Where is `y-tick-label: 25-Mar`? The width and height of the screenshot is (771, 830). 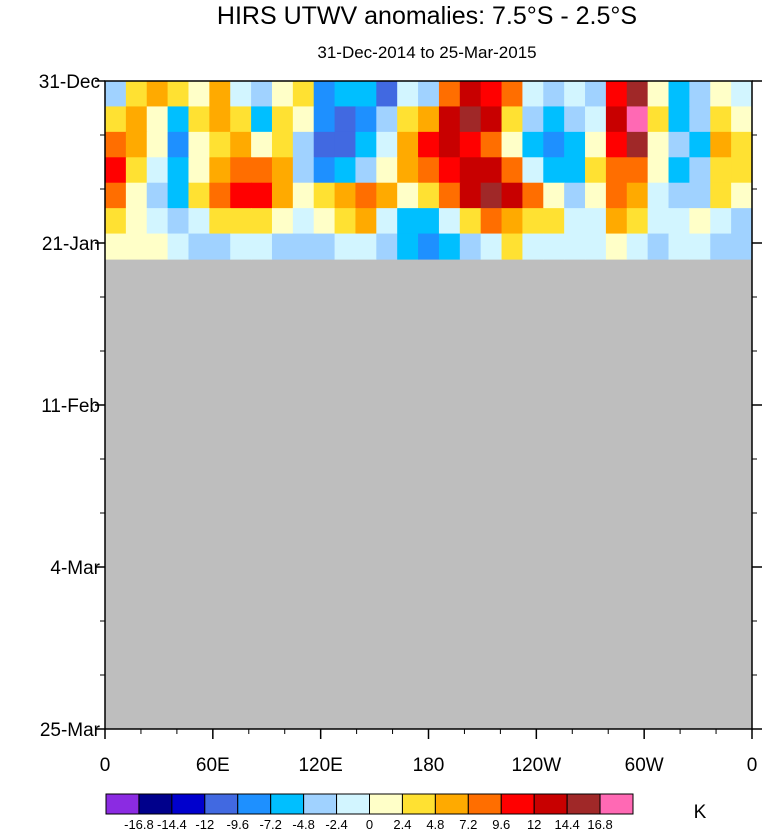 y-tick-label: 25-Mar is located at coordinates (70, 730).